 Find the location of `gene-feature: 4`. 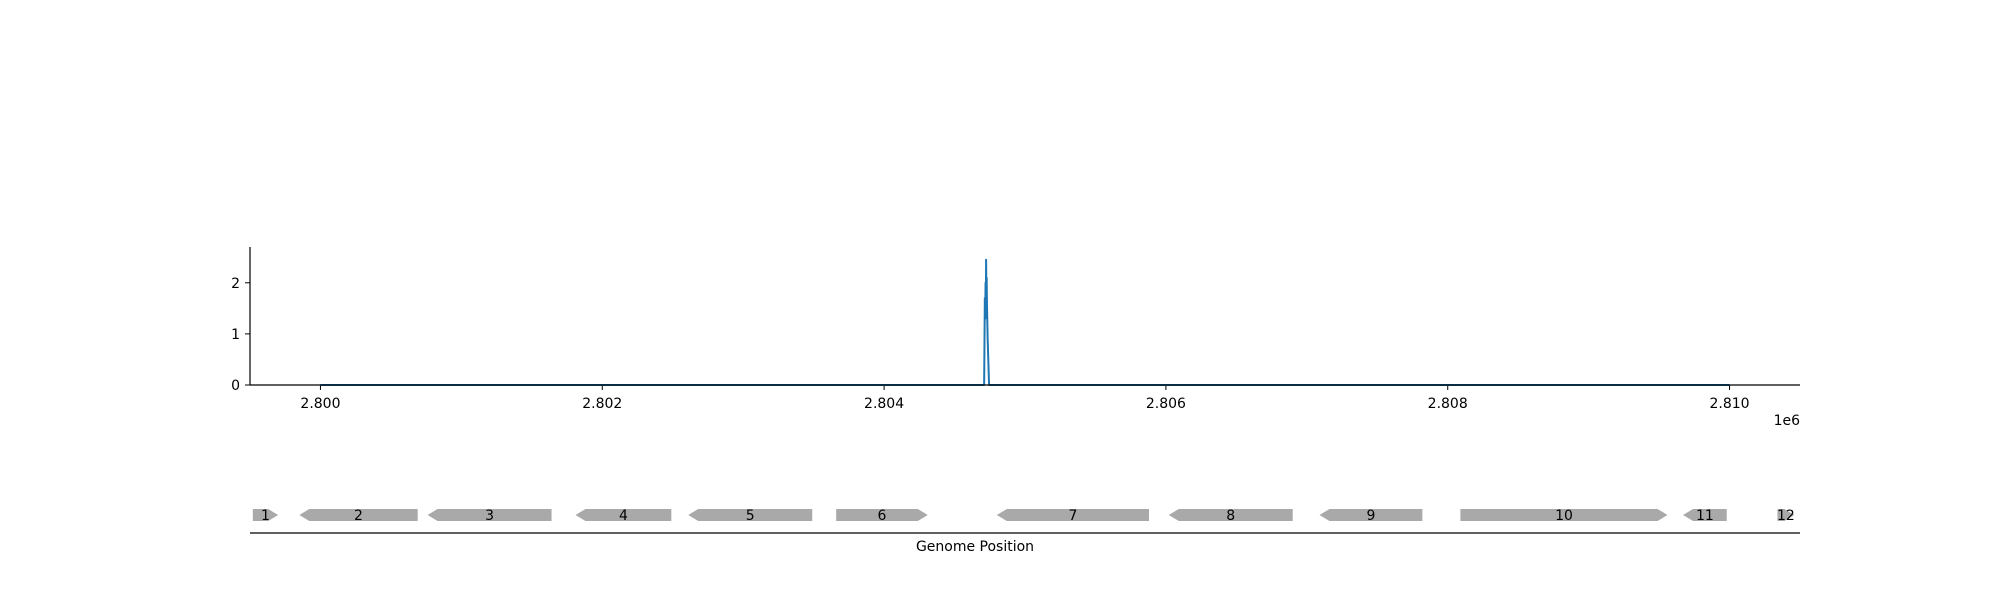

gene-feature: 4 is located at coordinates (623, 516).